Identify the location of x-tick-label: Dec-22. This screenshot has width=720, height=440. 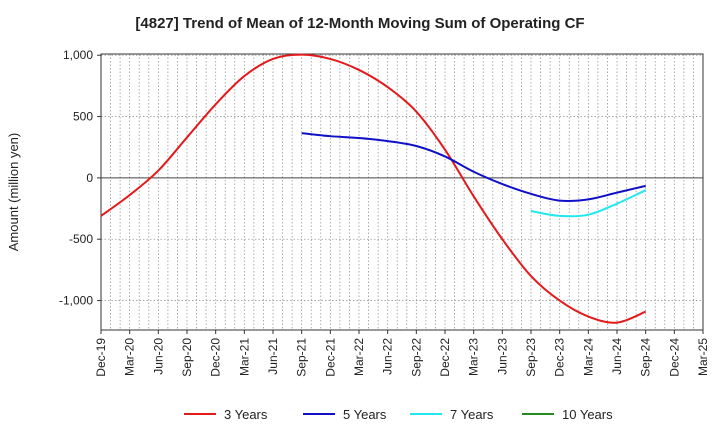
(445, 357).